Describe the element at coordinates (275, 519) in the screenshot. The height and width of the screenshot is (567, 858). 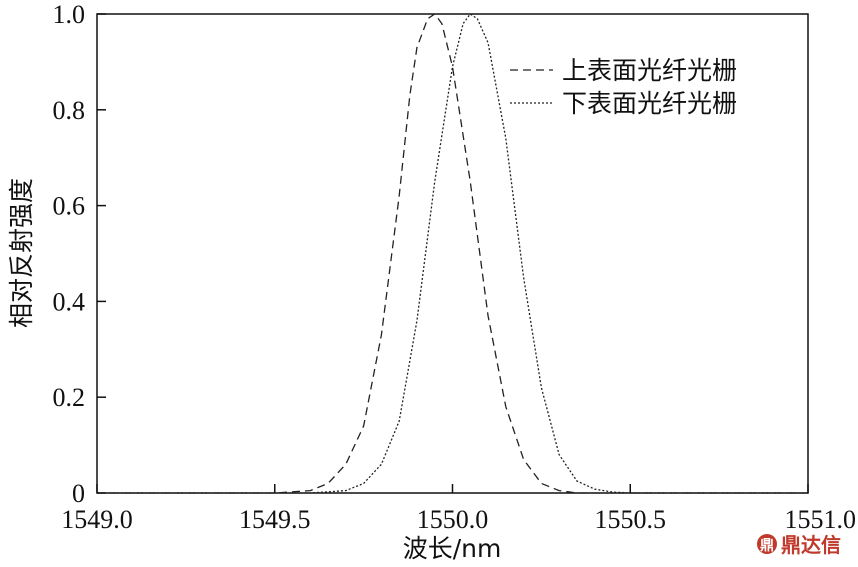
I see `x-tick-label: 1549.5` at that location.